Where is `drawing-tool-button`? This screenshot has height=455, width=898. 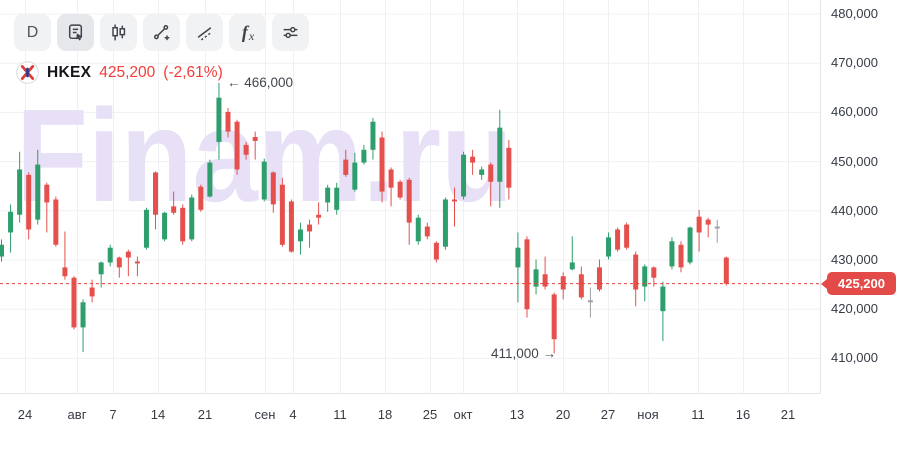
drawing-tool-button is located at coordinates (204, 32).